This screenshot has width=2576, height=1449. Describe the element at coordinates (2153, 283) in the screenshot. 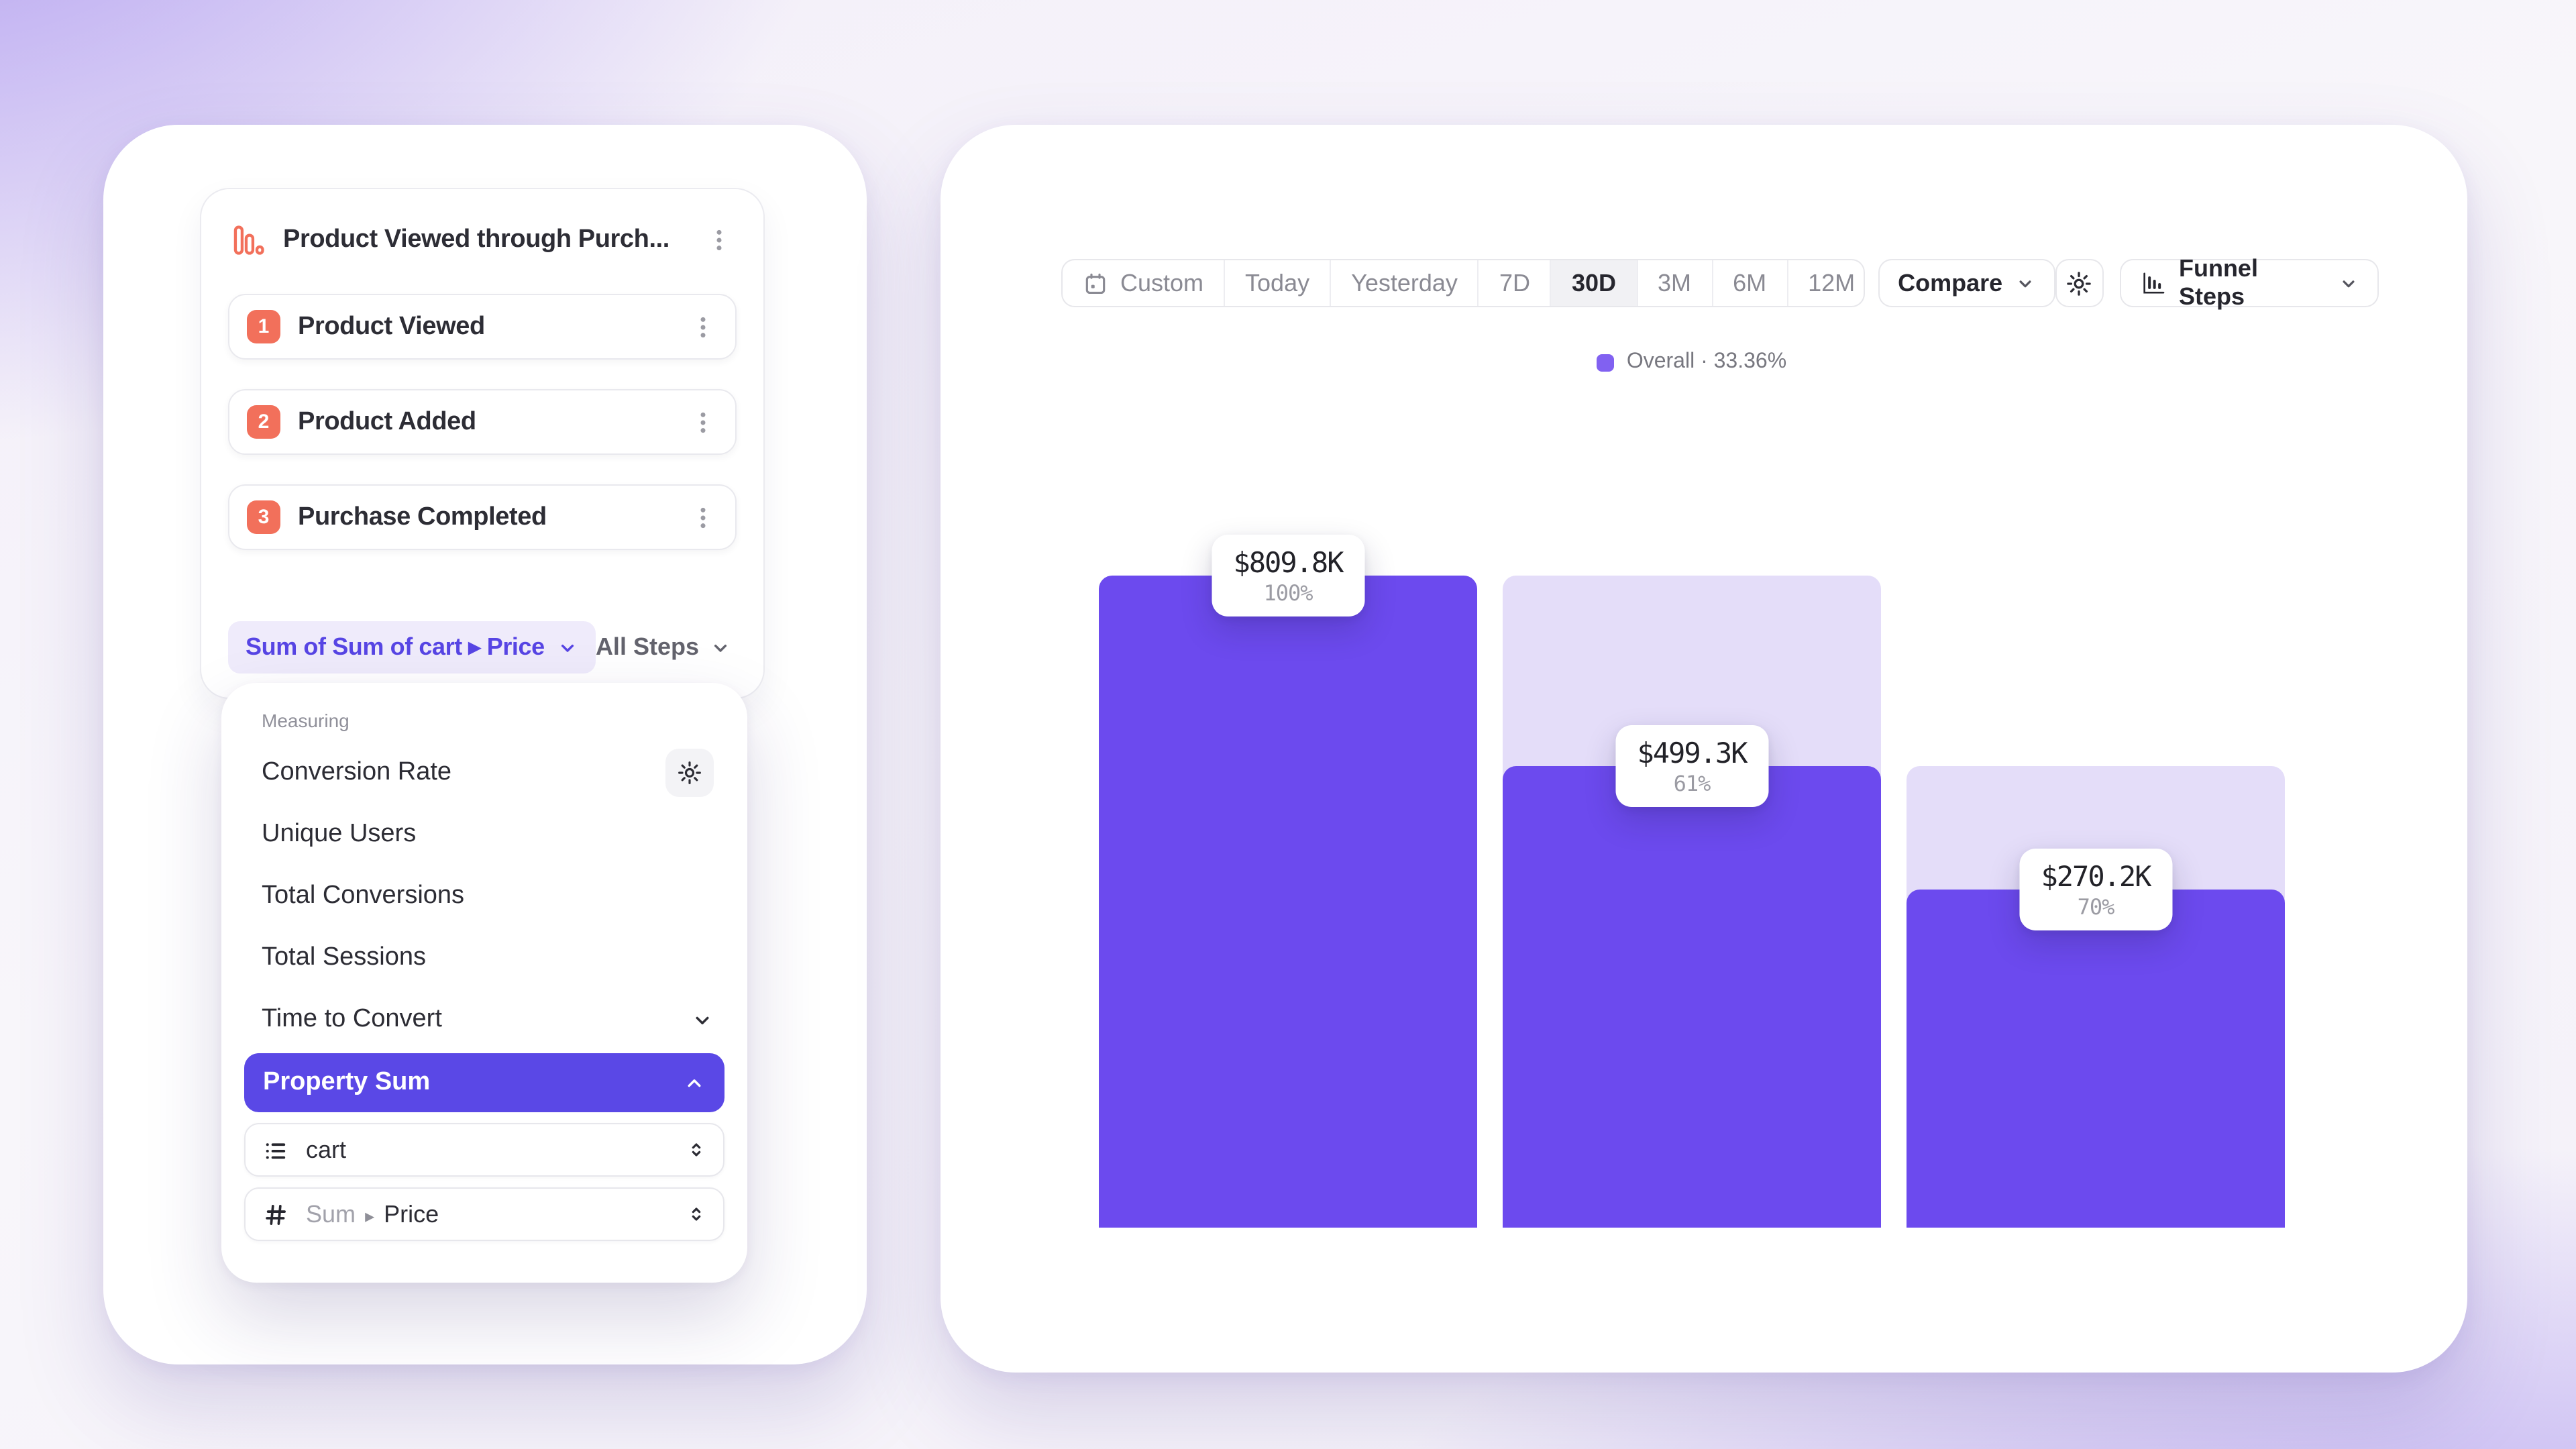

I see `funnel-bars-icon` at that location.